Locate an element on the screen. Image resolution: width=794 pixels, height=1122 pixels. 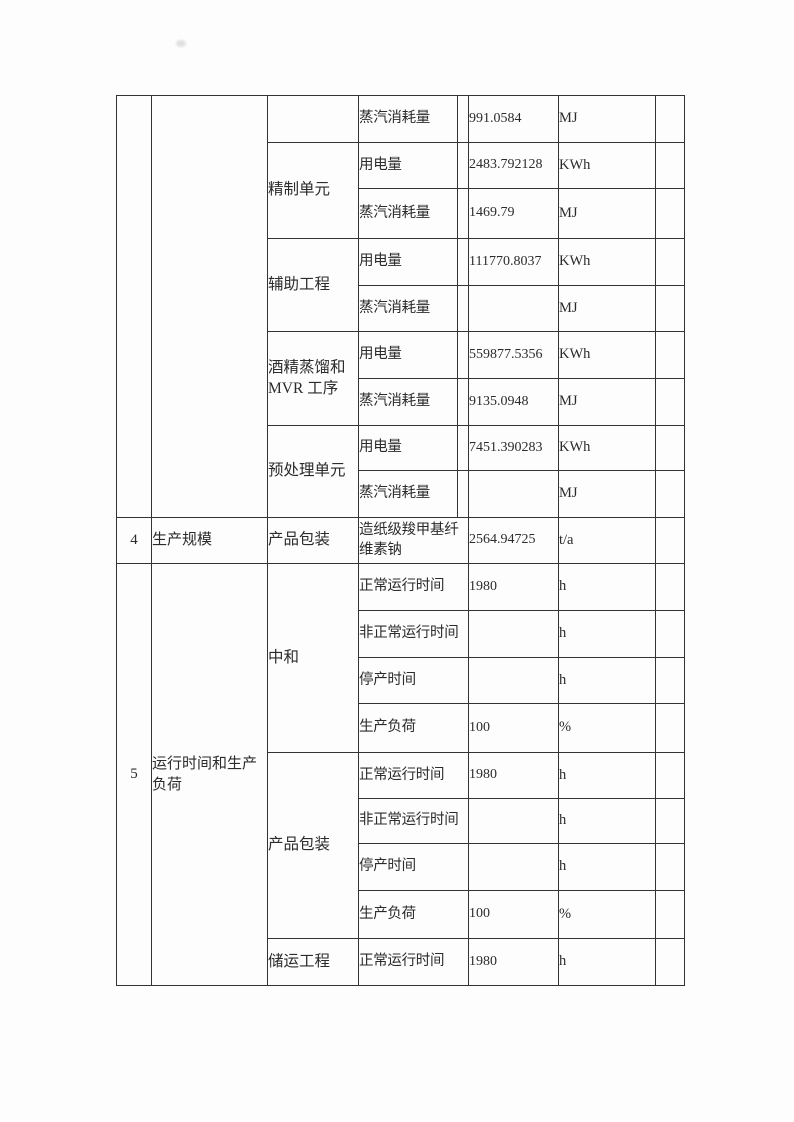
table-row: 辅助工程 用电量 111770.8037 KWh is located at coordinates (401, 285).